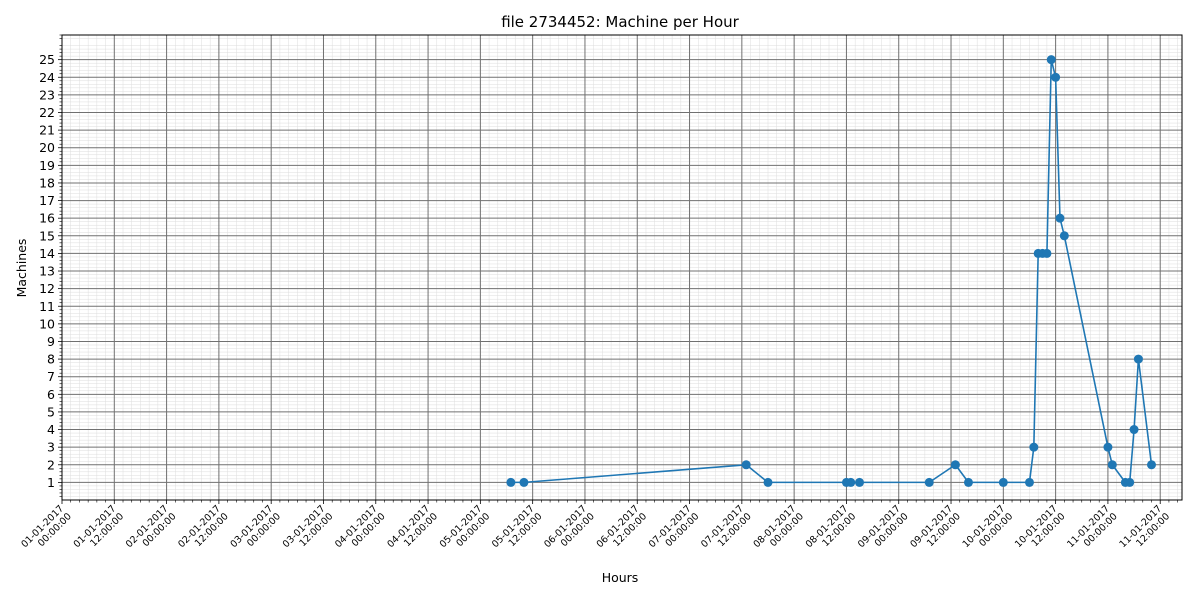 The width and height of the screenshot is (1200, 600). I want to click on x-tick-label: 05-01-201700:00:00, so click(465, 530).